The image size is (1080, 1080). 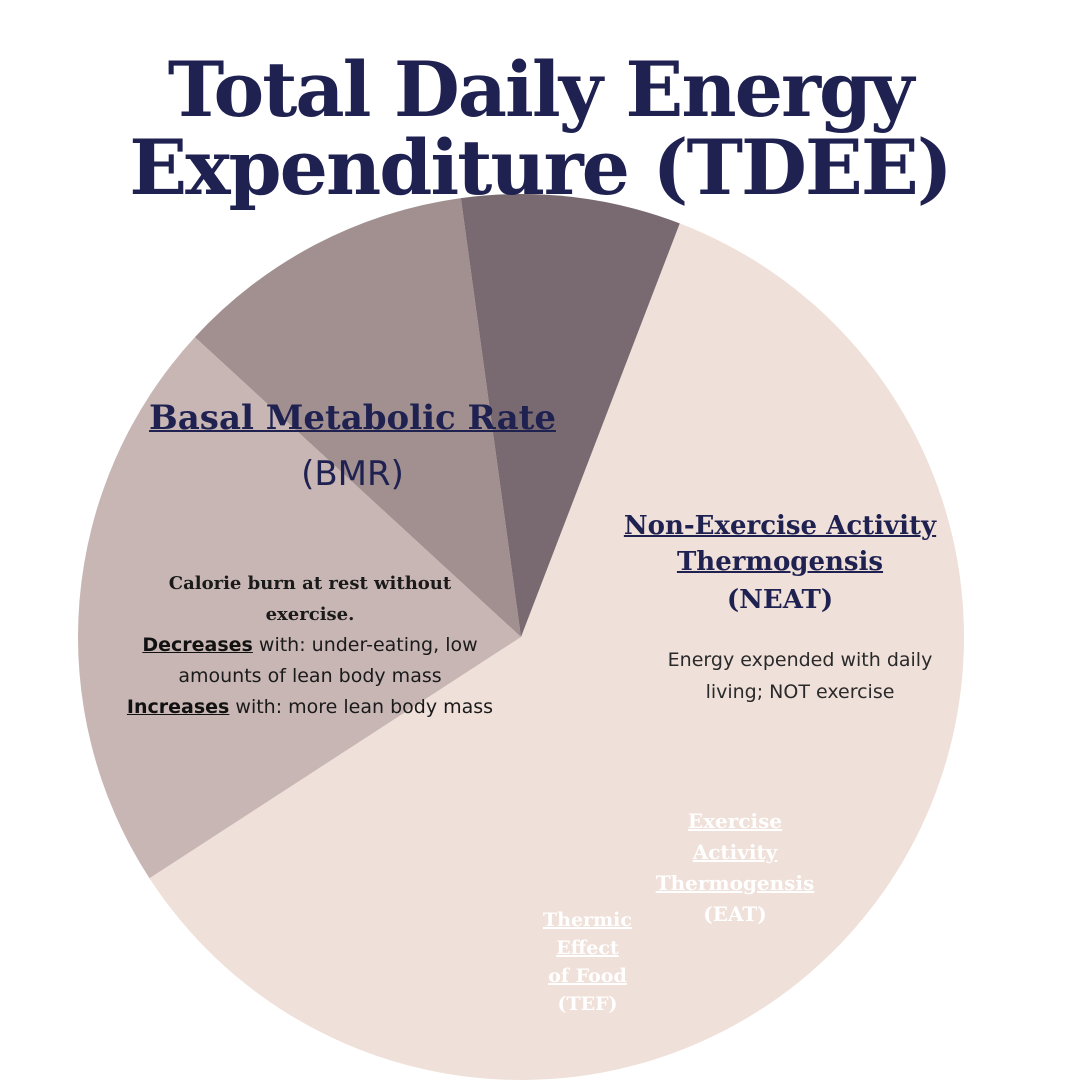 What do you see at coordinates (310, 583) in the screenshot?
I see `bmr-lead-line-1: Calorie burn at rest without` at bounding box center [310, 583].